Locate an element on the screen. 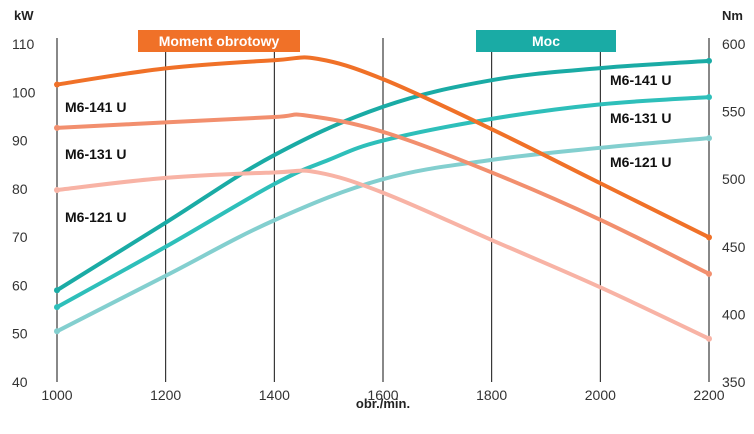 This screenshot has width=754, height=434. legend-torque-label: Moment obrotowy is located at coordinates (219, 41).